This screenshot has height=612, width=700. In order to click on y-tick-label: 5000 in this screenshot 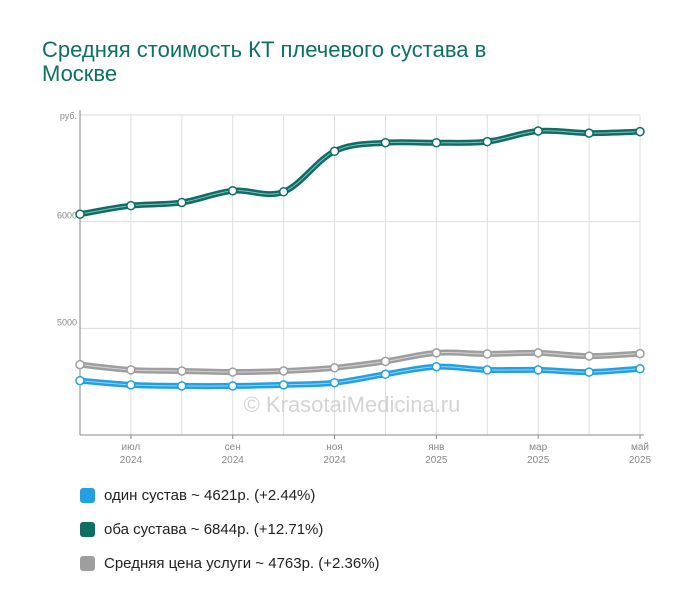, I will do `click(67, 322)`.